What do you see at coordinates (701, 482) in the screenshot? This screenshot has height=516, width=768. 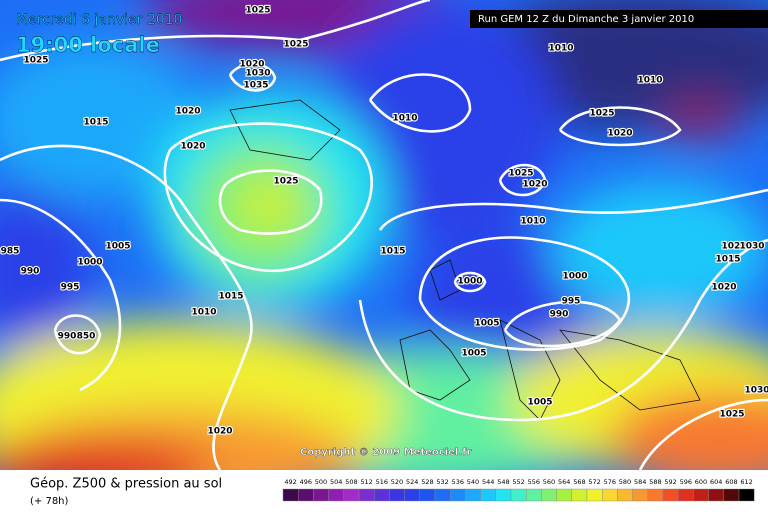 I see `colorbar-tick-label: 600` at bounding box center [701, 482].